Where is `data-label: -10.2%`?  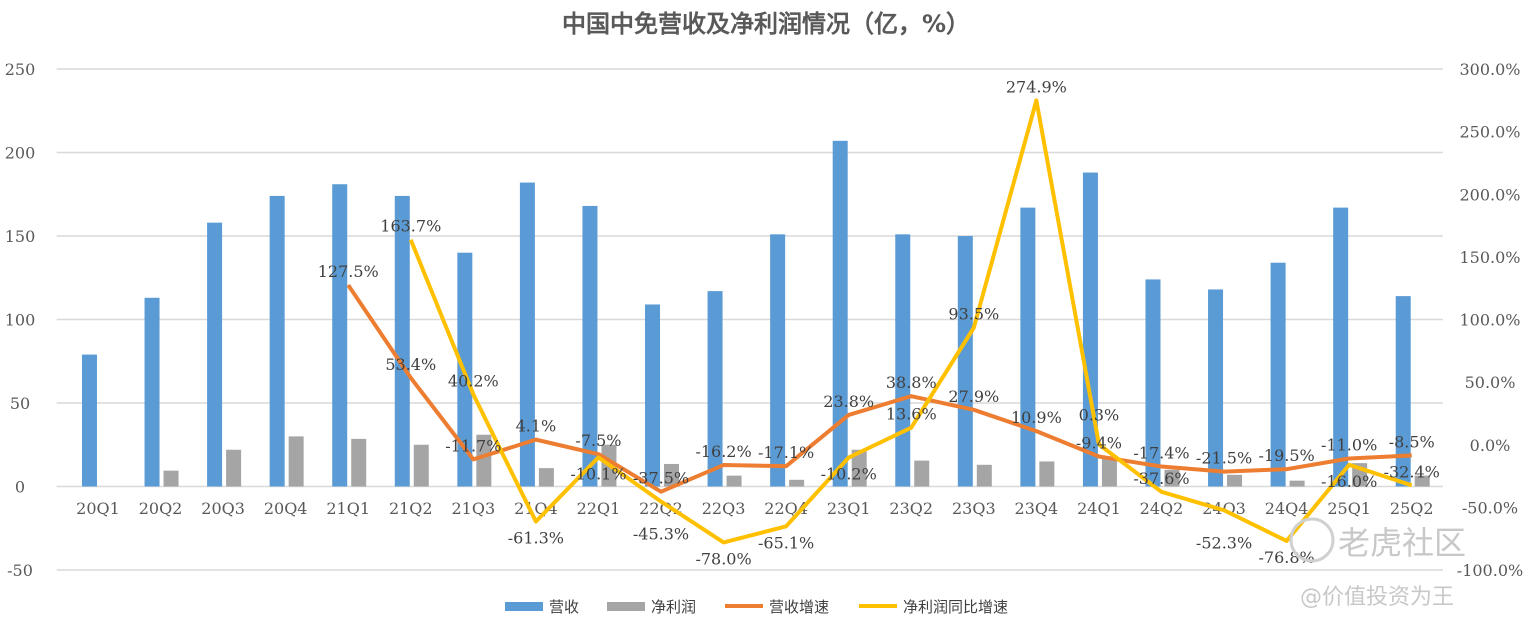 data-label: -10.2% is located at coordinates (849, 474).